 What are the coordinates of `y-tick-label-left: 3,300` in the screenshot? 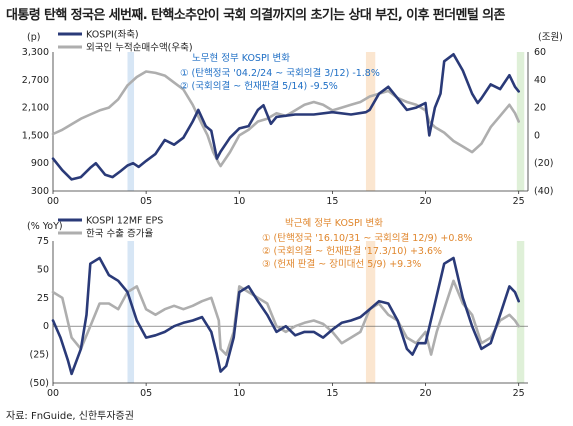 It's located at (35, 52).